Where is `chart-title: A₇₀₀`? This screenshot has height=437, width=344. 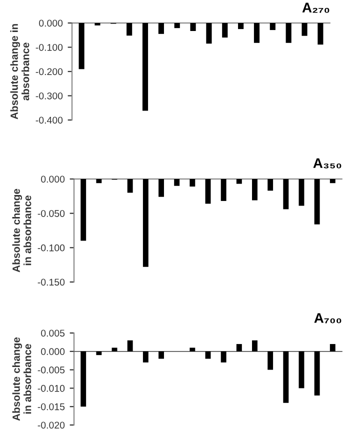
chart-title: A₇₀₀ is located at coordinates (328, 318).